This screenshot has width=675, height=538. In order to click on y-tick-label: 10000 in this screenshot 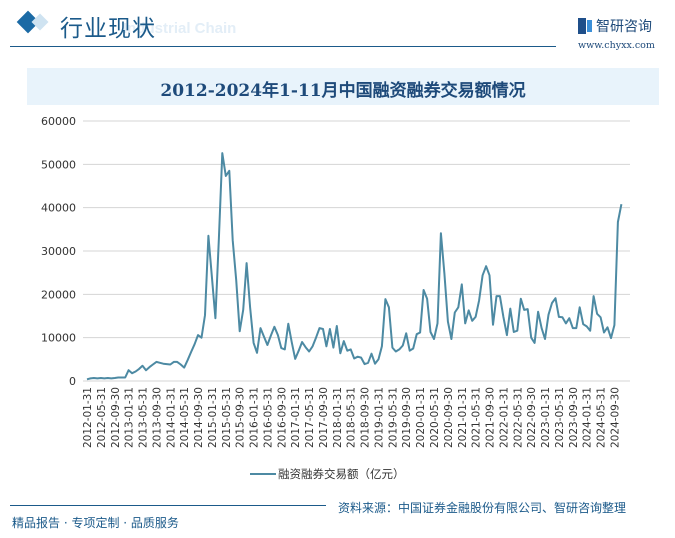, I will do `click(58, 338)`.